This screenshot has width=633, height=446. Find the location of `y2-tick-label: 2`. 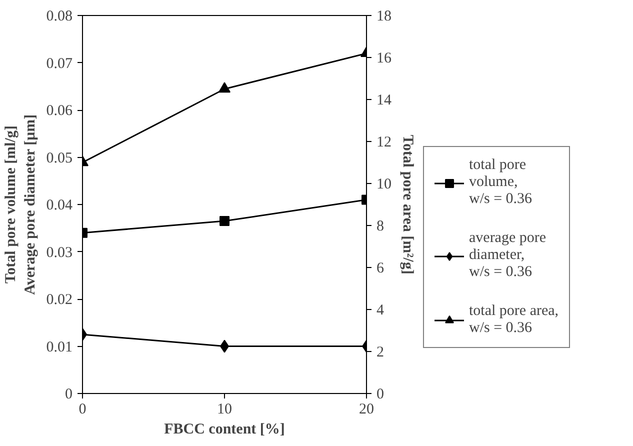

y2-tick-label: 2 is located at coordinates (380, 352).